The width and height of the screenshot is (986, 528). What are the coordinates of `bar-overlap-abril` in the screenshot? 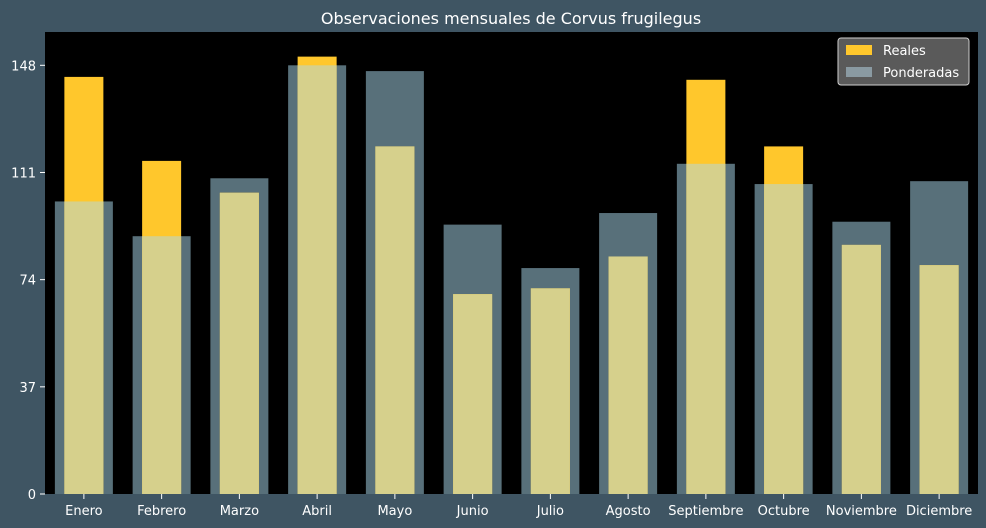 It's located at (317, 279).